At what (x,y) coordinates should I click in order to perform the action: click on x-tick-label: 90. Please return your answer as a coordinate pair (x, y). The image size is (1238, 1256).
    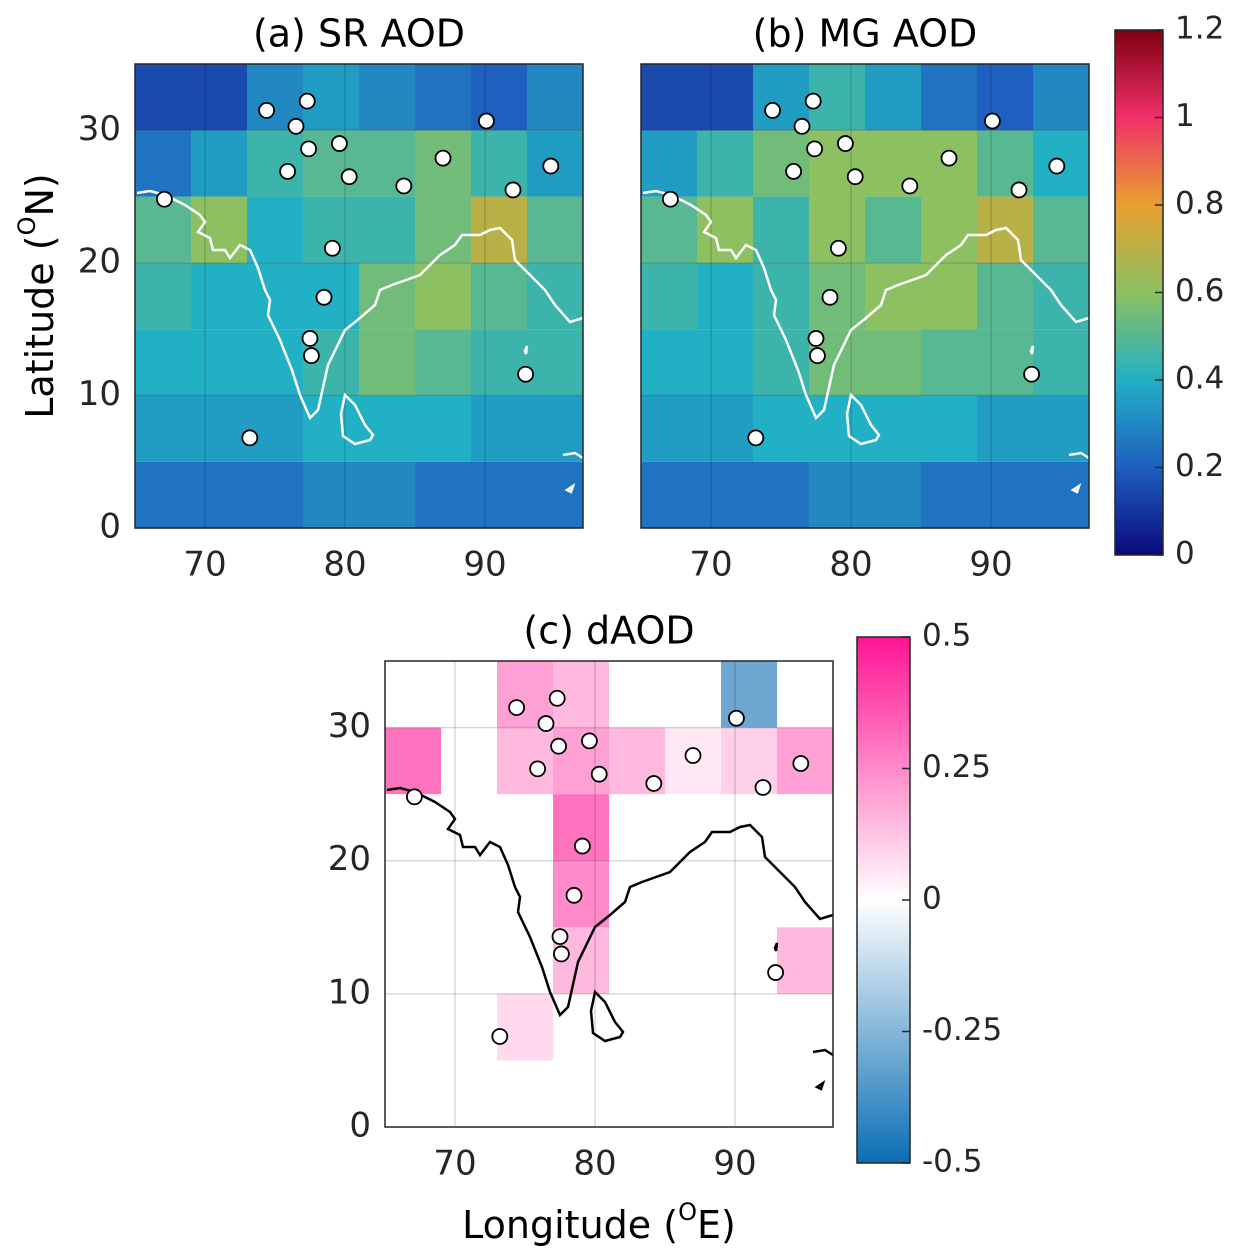
    Looking at the image, I should click on (990, 565).